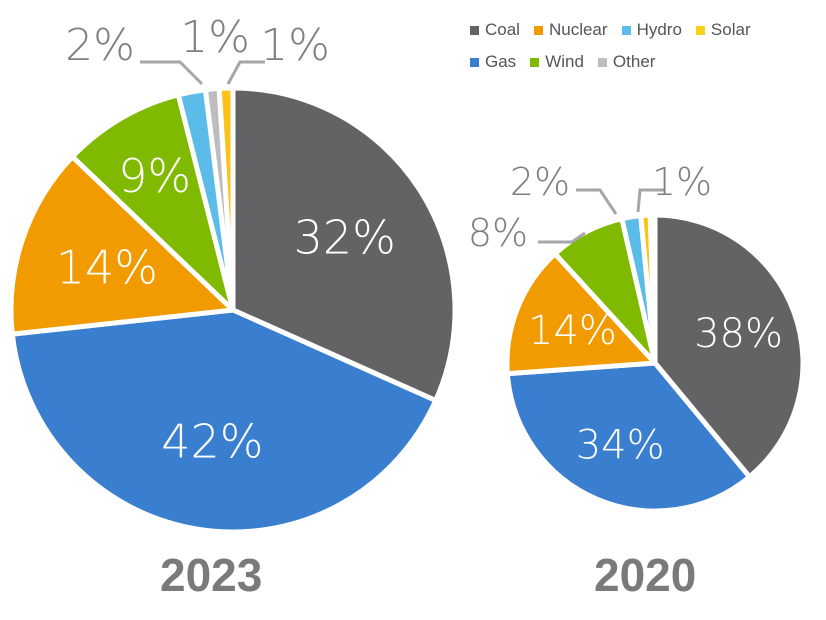  What do you see at coordinates (107, 267) in the screenshot?
I see `data-label-2023-nuclear: 14%` at bounding box center [107, 267].